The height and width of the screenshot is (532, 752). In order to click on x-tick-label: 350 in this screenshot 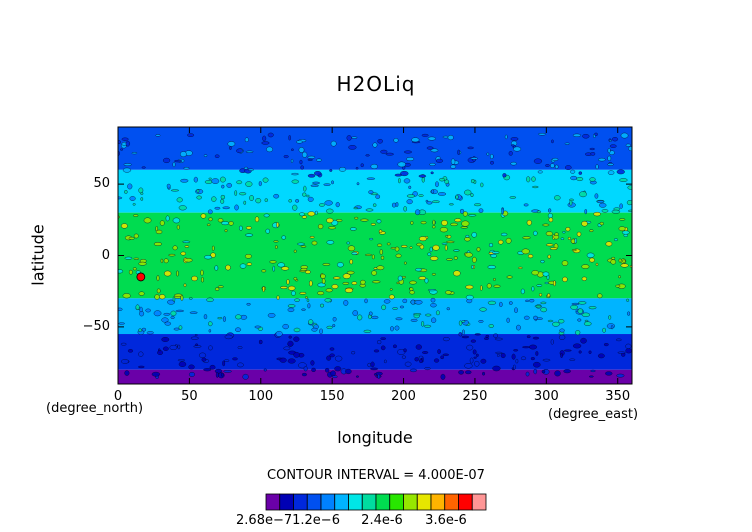, I will do `click(618, 396)`.